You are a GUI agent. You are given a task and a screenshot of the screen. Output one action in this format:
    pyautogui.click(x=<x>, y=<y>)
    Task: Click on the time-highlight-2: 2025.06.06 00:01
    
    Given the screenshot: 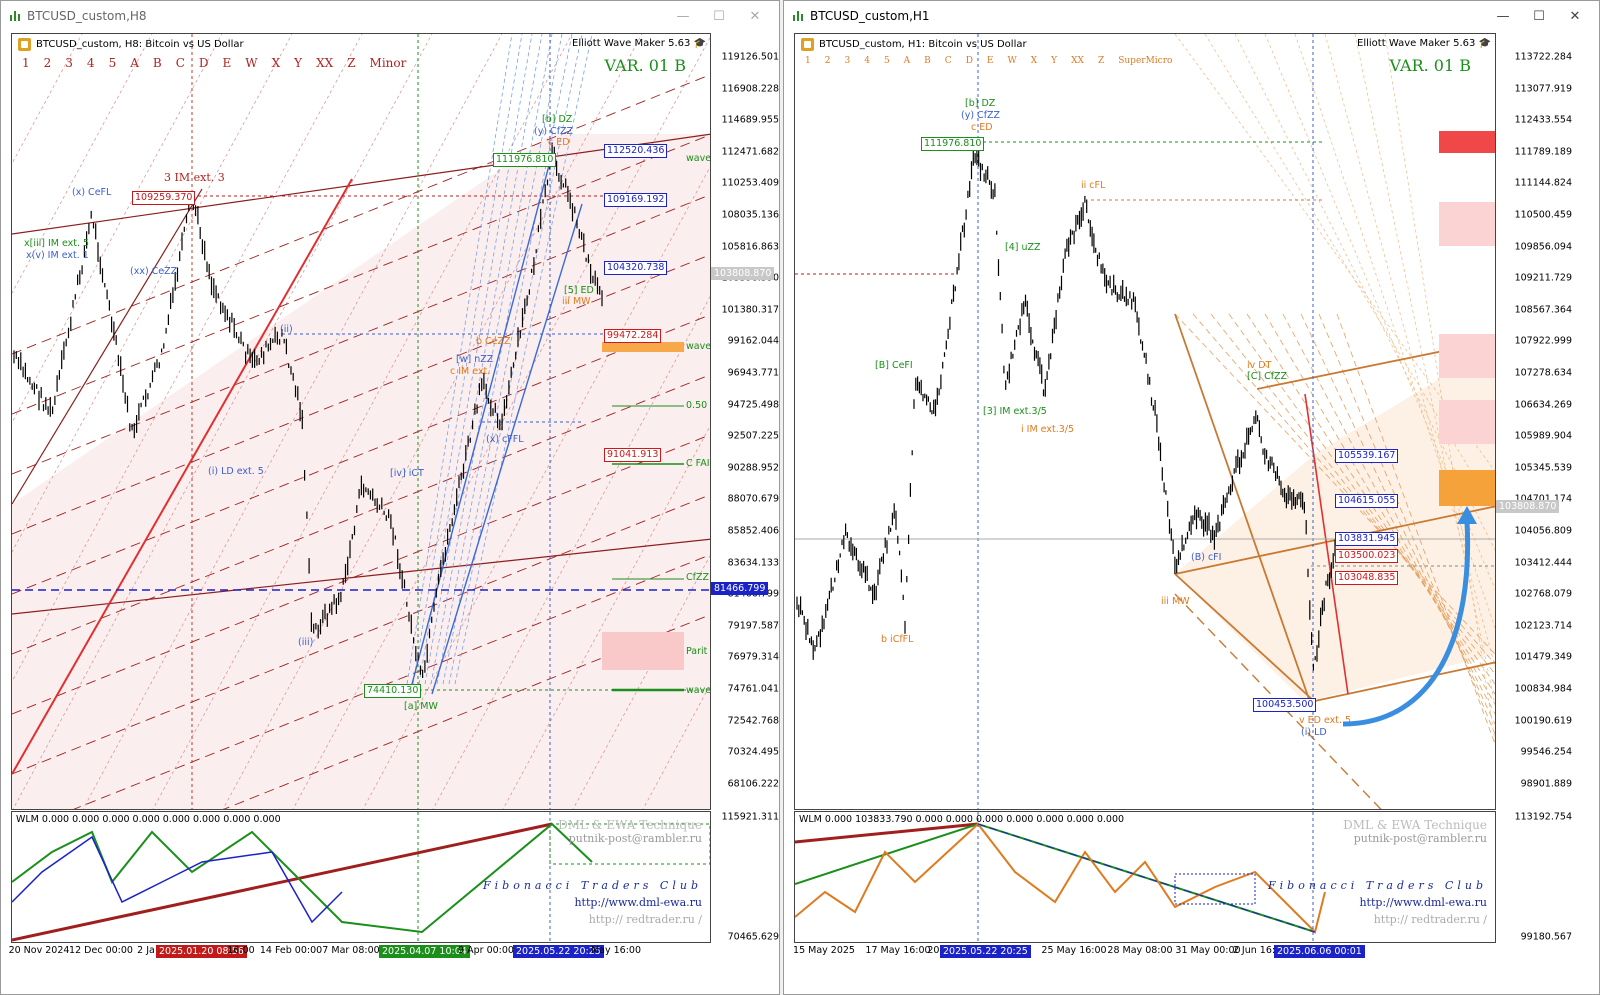 What is the action you would take?
    pyautogui.click(x=1319, y=951)
    